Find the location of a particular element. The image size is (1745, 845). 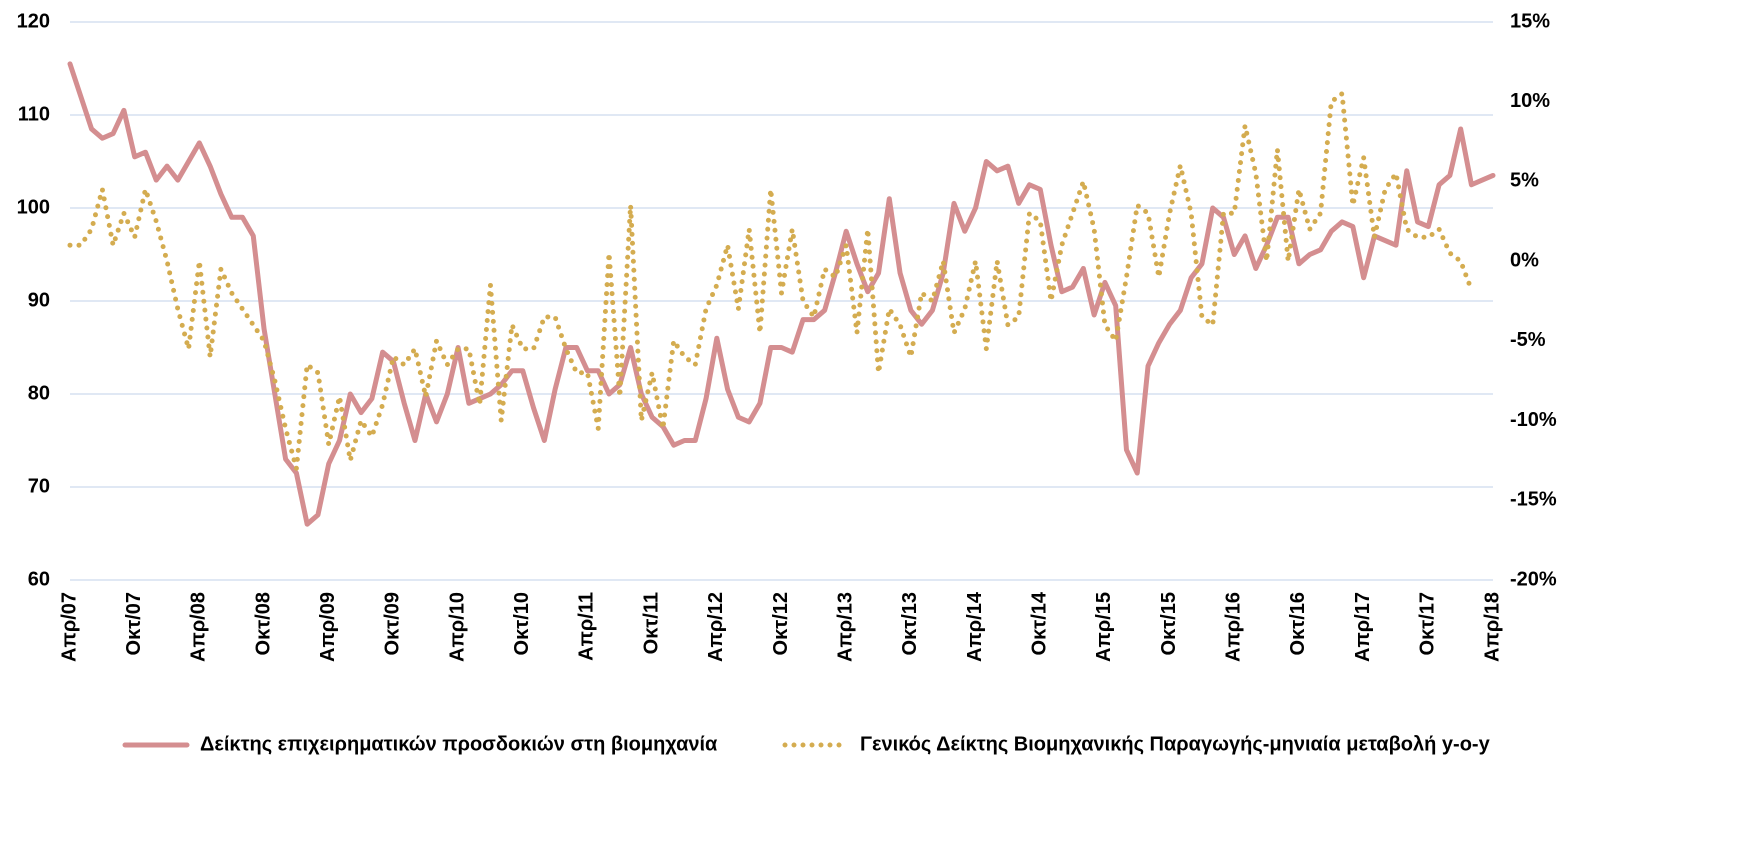

x-tick-label: Οκτ/13 is located at coordinates (910, 623).